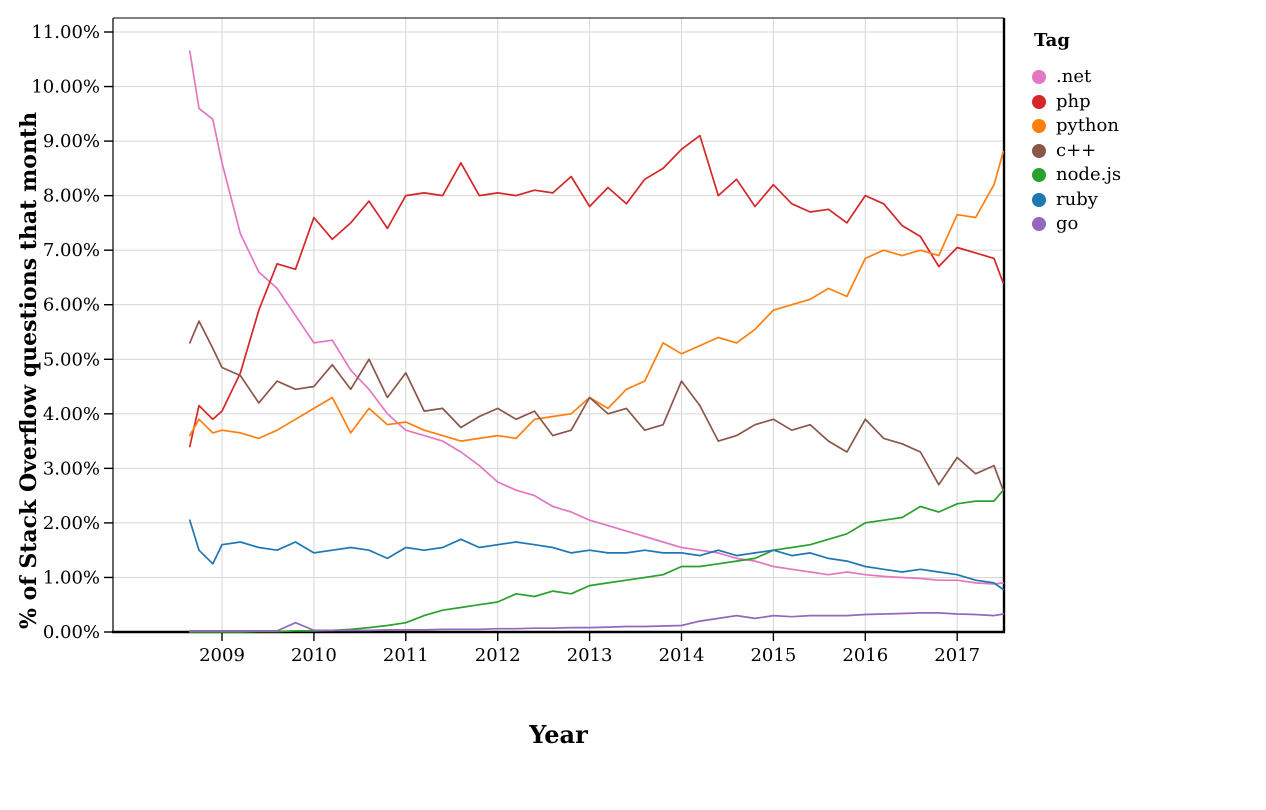 This screenshot has width=1266, height=810. Describe the element at coordinates (957, 655) in the screenshot. I see `x-tick-label: 2017` at that location.